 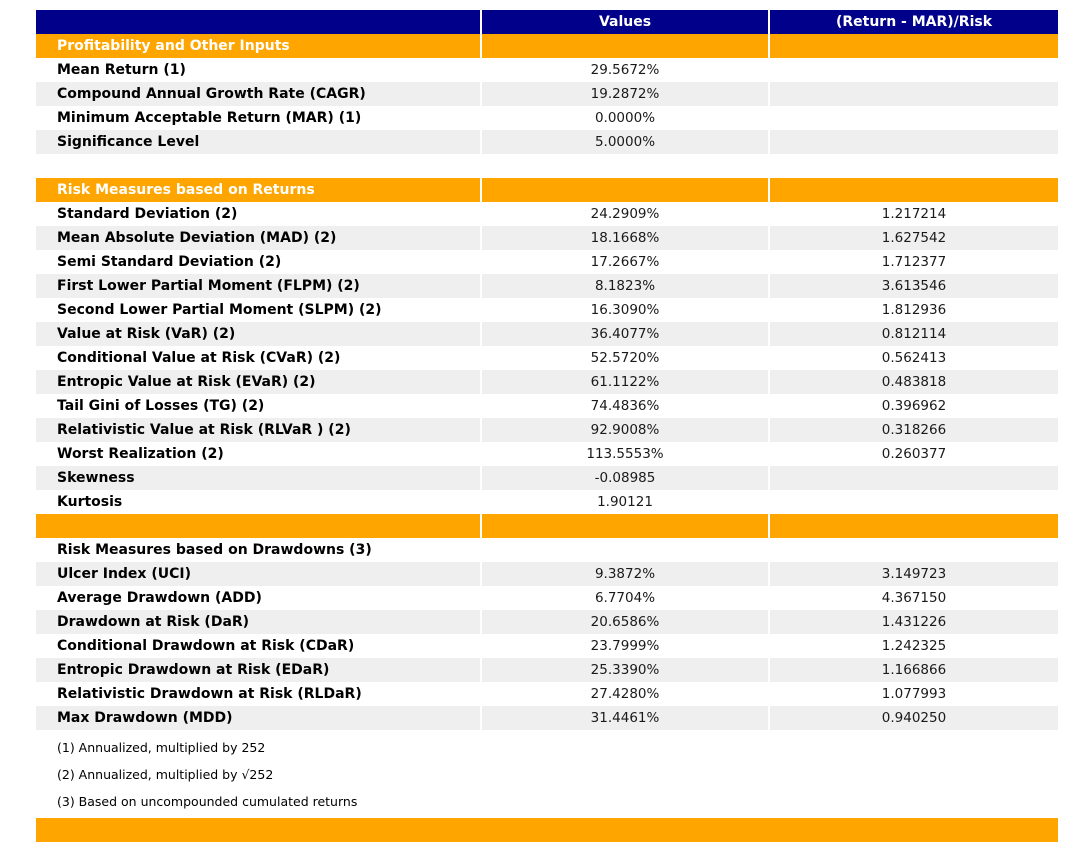 I want to click on row-label: Max Drawdown (MDD), so click(x=145, y=718).